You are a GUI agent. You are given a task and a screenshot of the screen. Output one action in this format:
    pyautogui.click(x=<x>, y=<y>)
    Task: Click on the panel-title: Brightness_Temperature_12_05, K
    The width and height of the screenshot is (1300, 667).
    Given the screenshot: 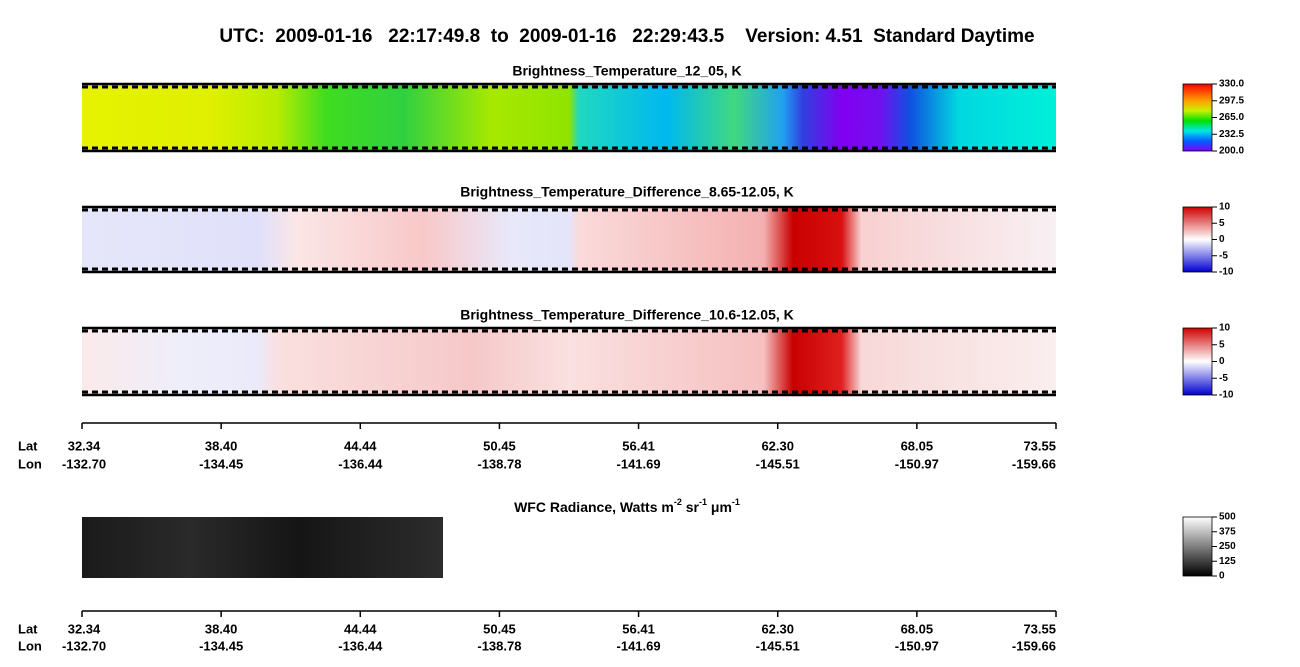 What is the action you would take?
    pyautogui.click(x=626, y=71)
    